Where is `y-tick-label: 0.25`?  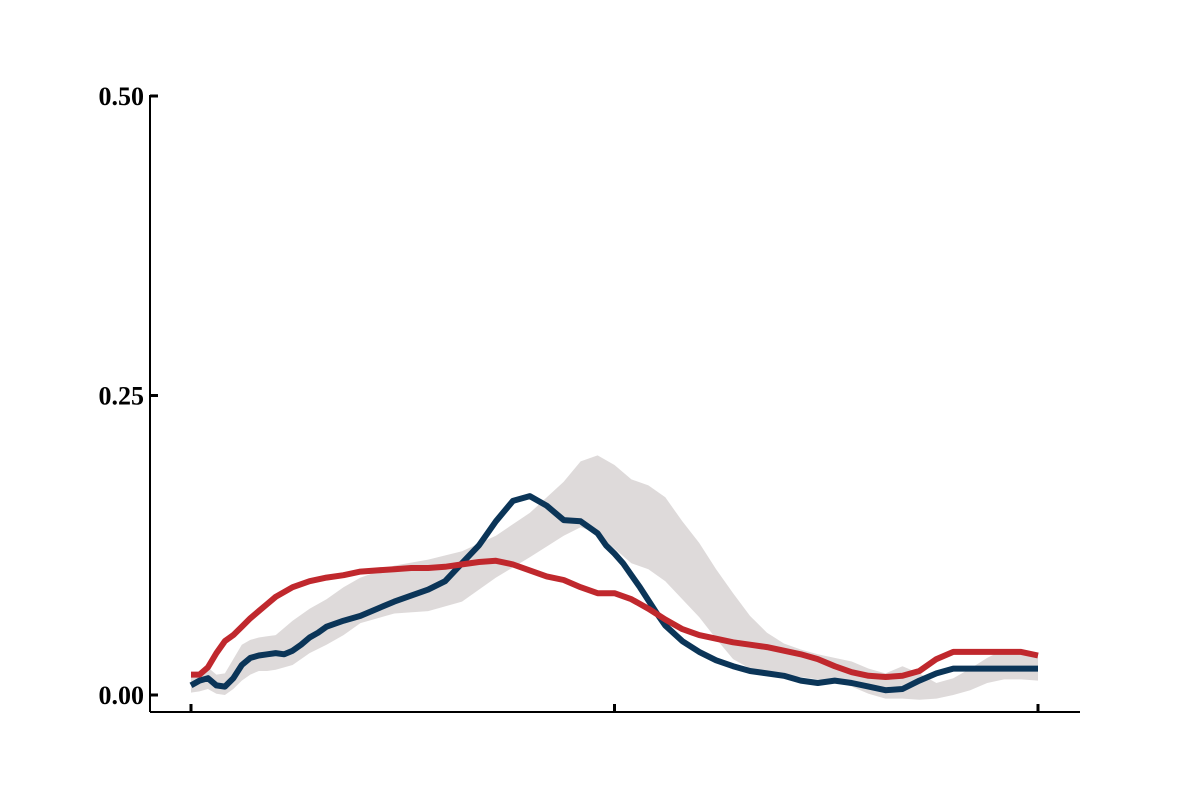
y-tick-label: 0.25 is located at coordinates (122, 396).